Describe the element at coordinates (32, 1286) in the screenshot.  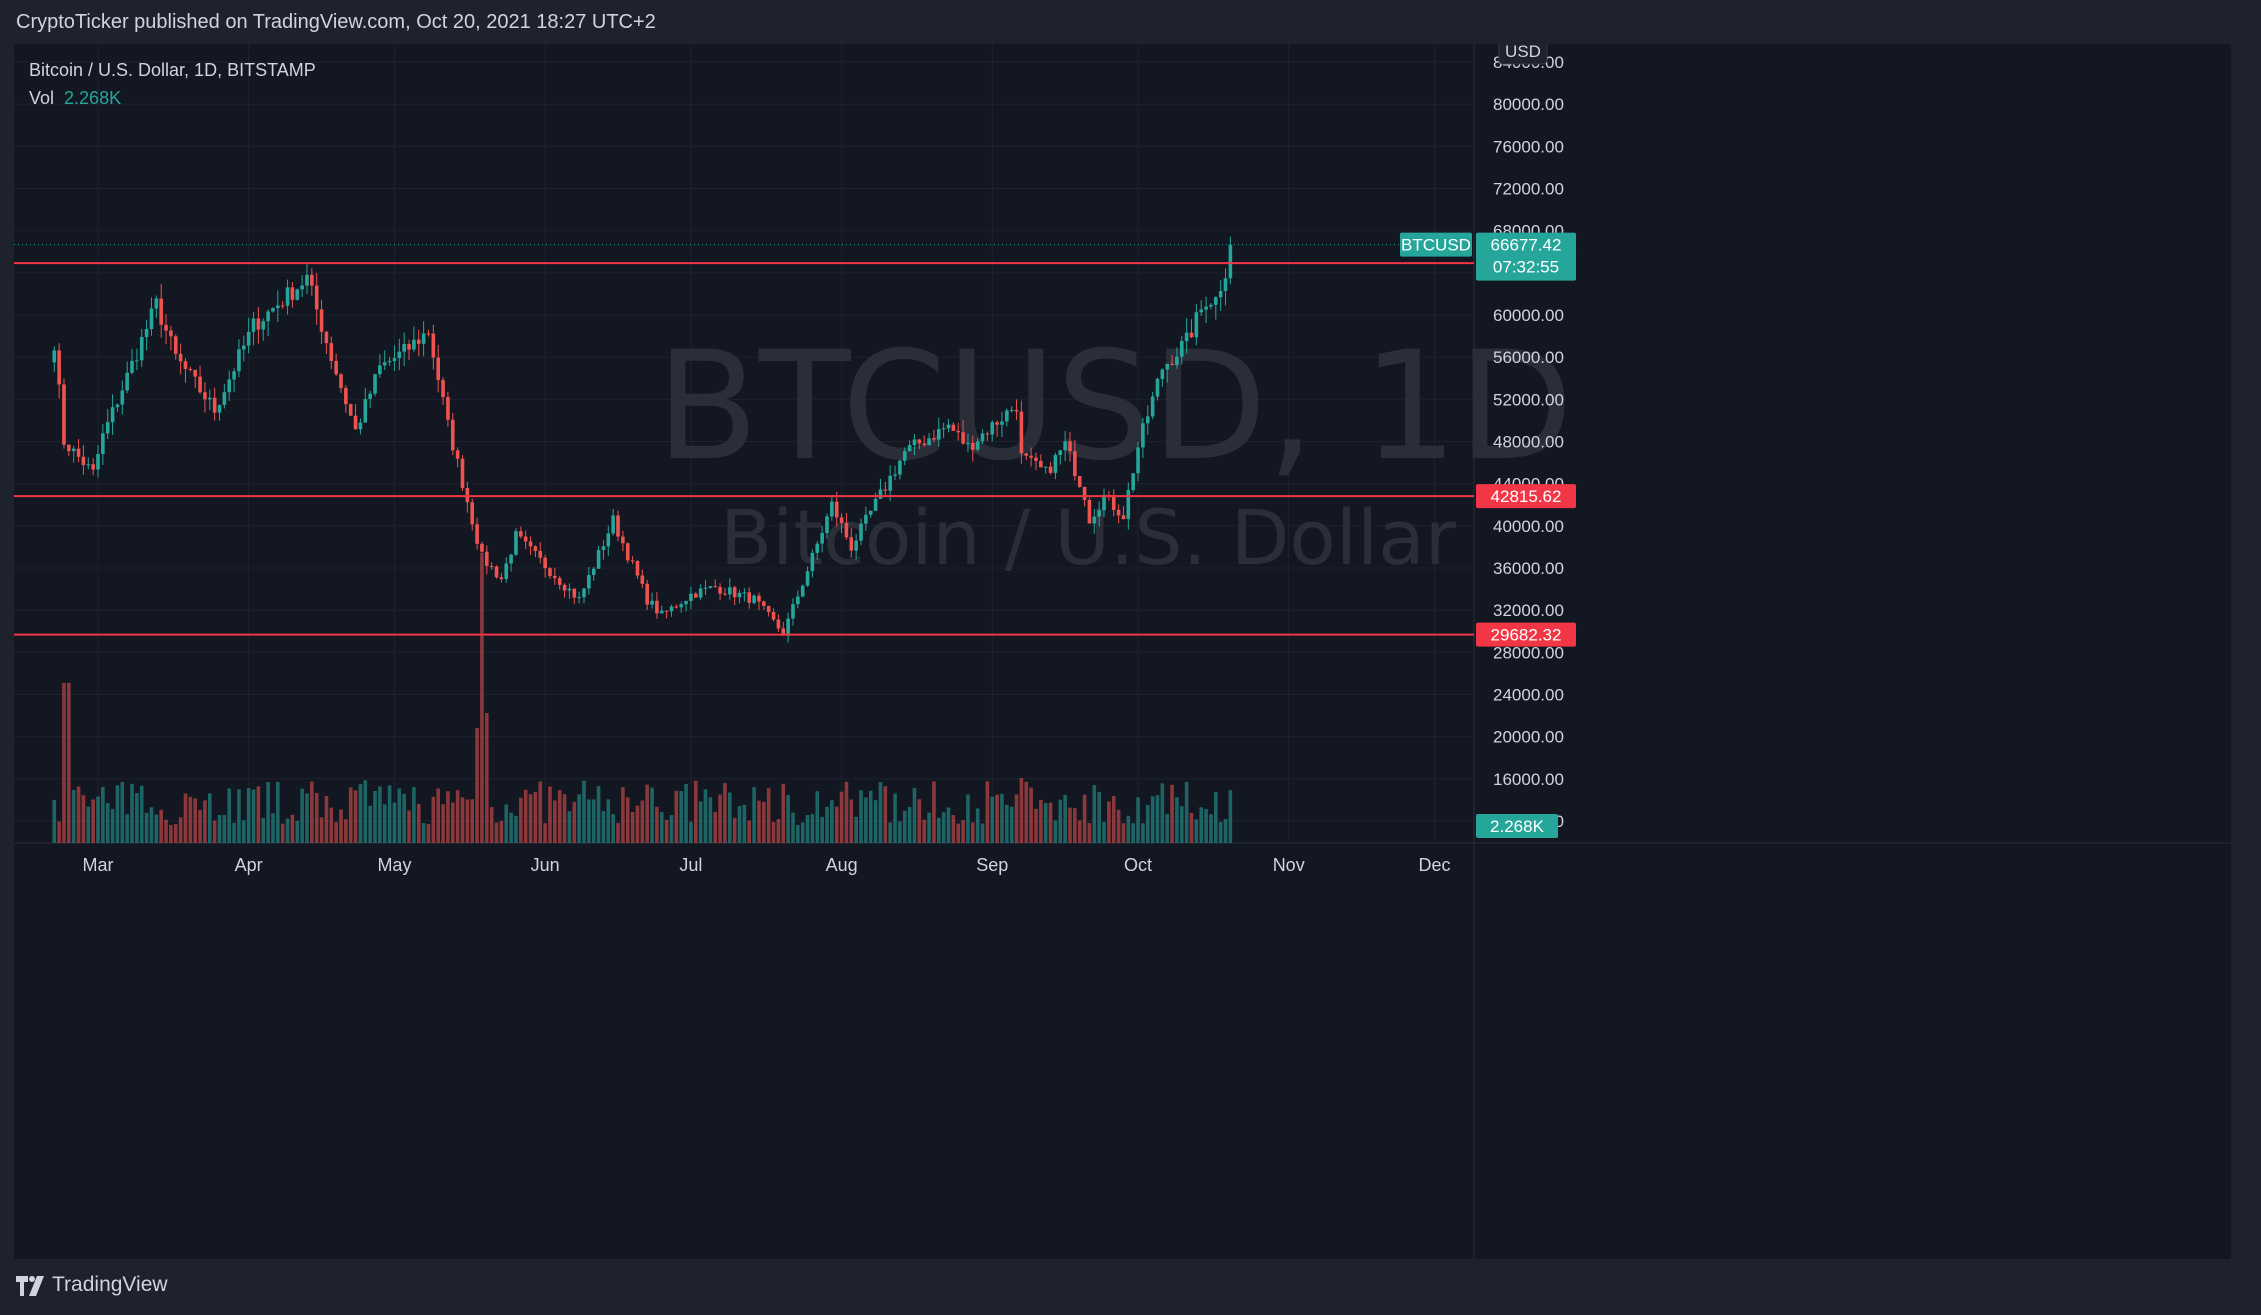
I see `tradingview-logo-icon` at that location.